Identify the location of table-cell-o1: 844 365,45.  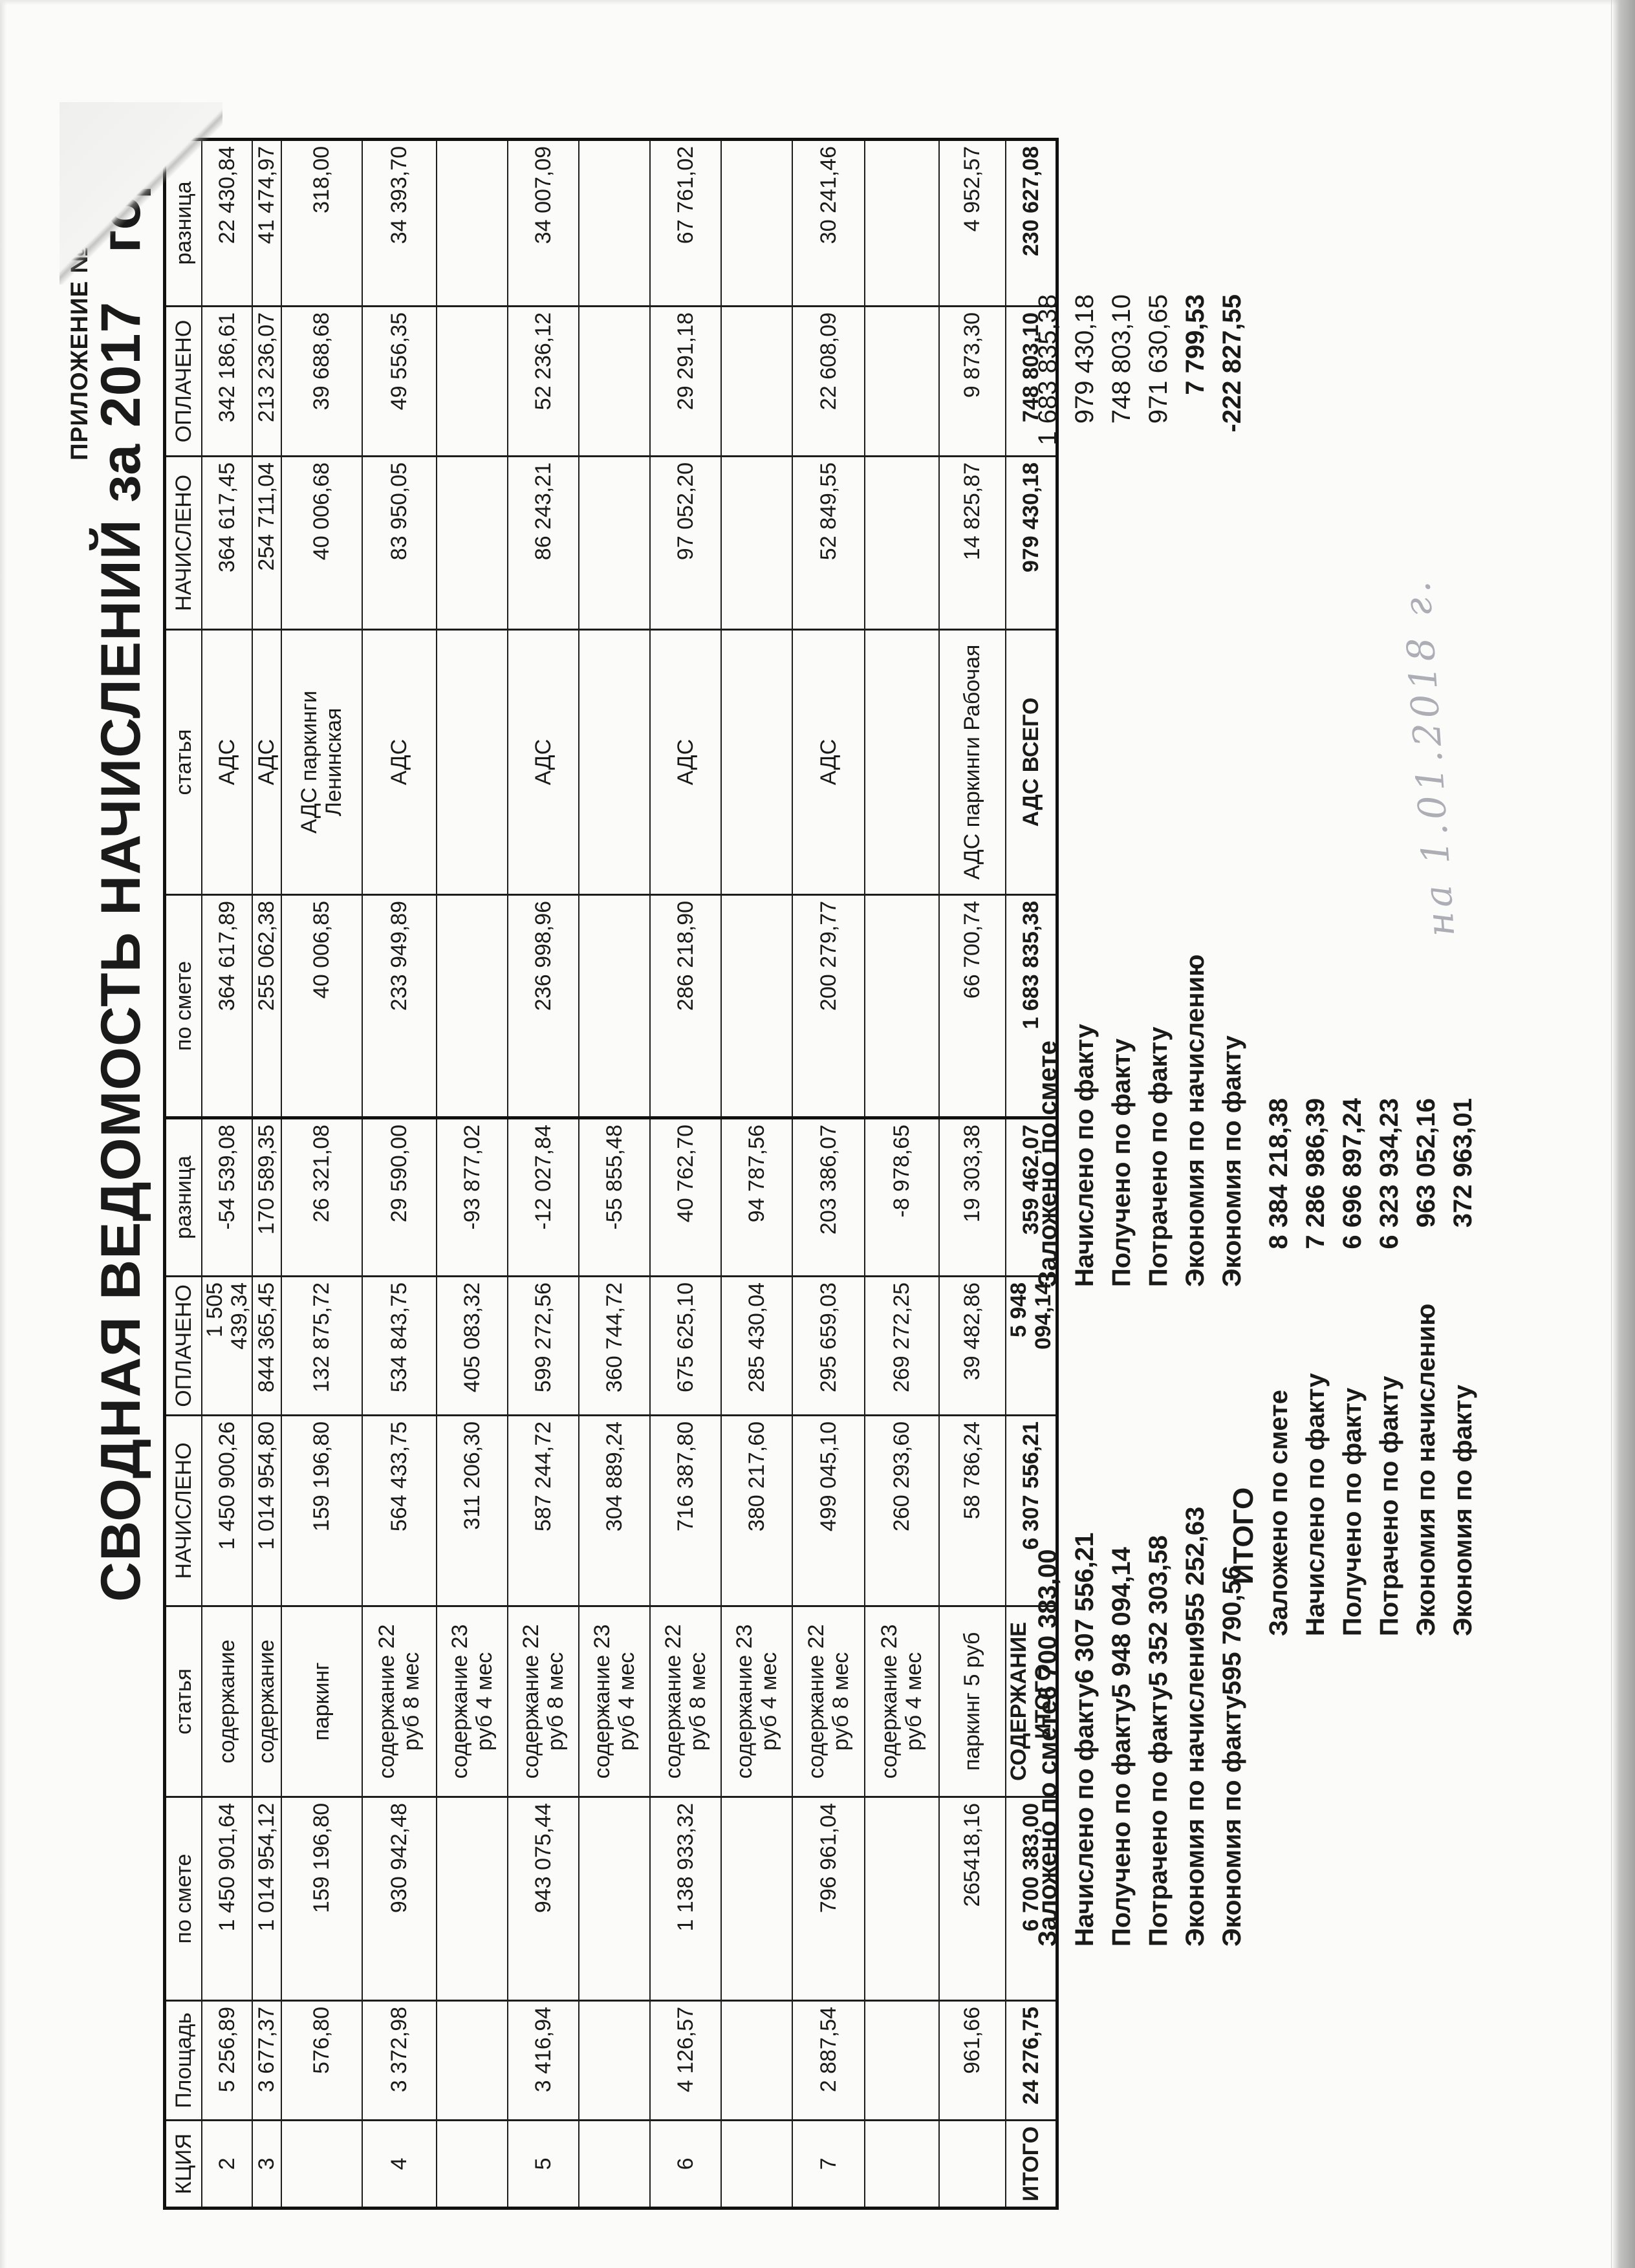
(266, 1346).